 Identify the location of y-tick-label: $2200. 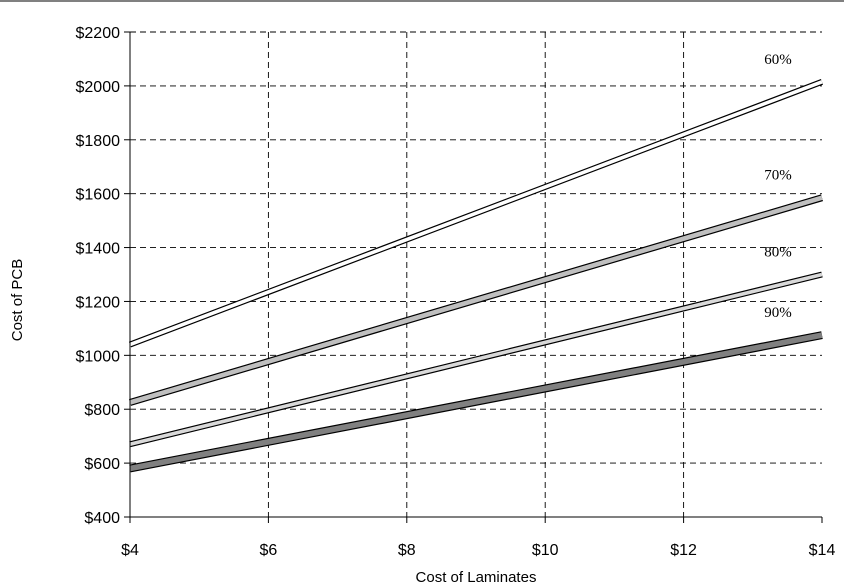
(98, 33).